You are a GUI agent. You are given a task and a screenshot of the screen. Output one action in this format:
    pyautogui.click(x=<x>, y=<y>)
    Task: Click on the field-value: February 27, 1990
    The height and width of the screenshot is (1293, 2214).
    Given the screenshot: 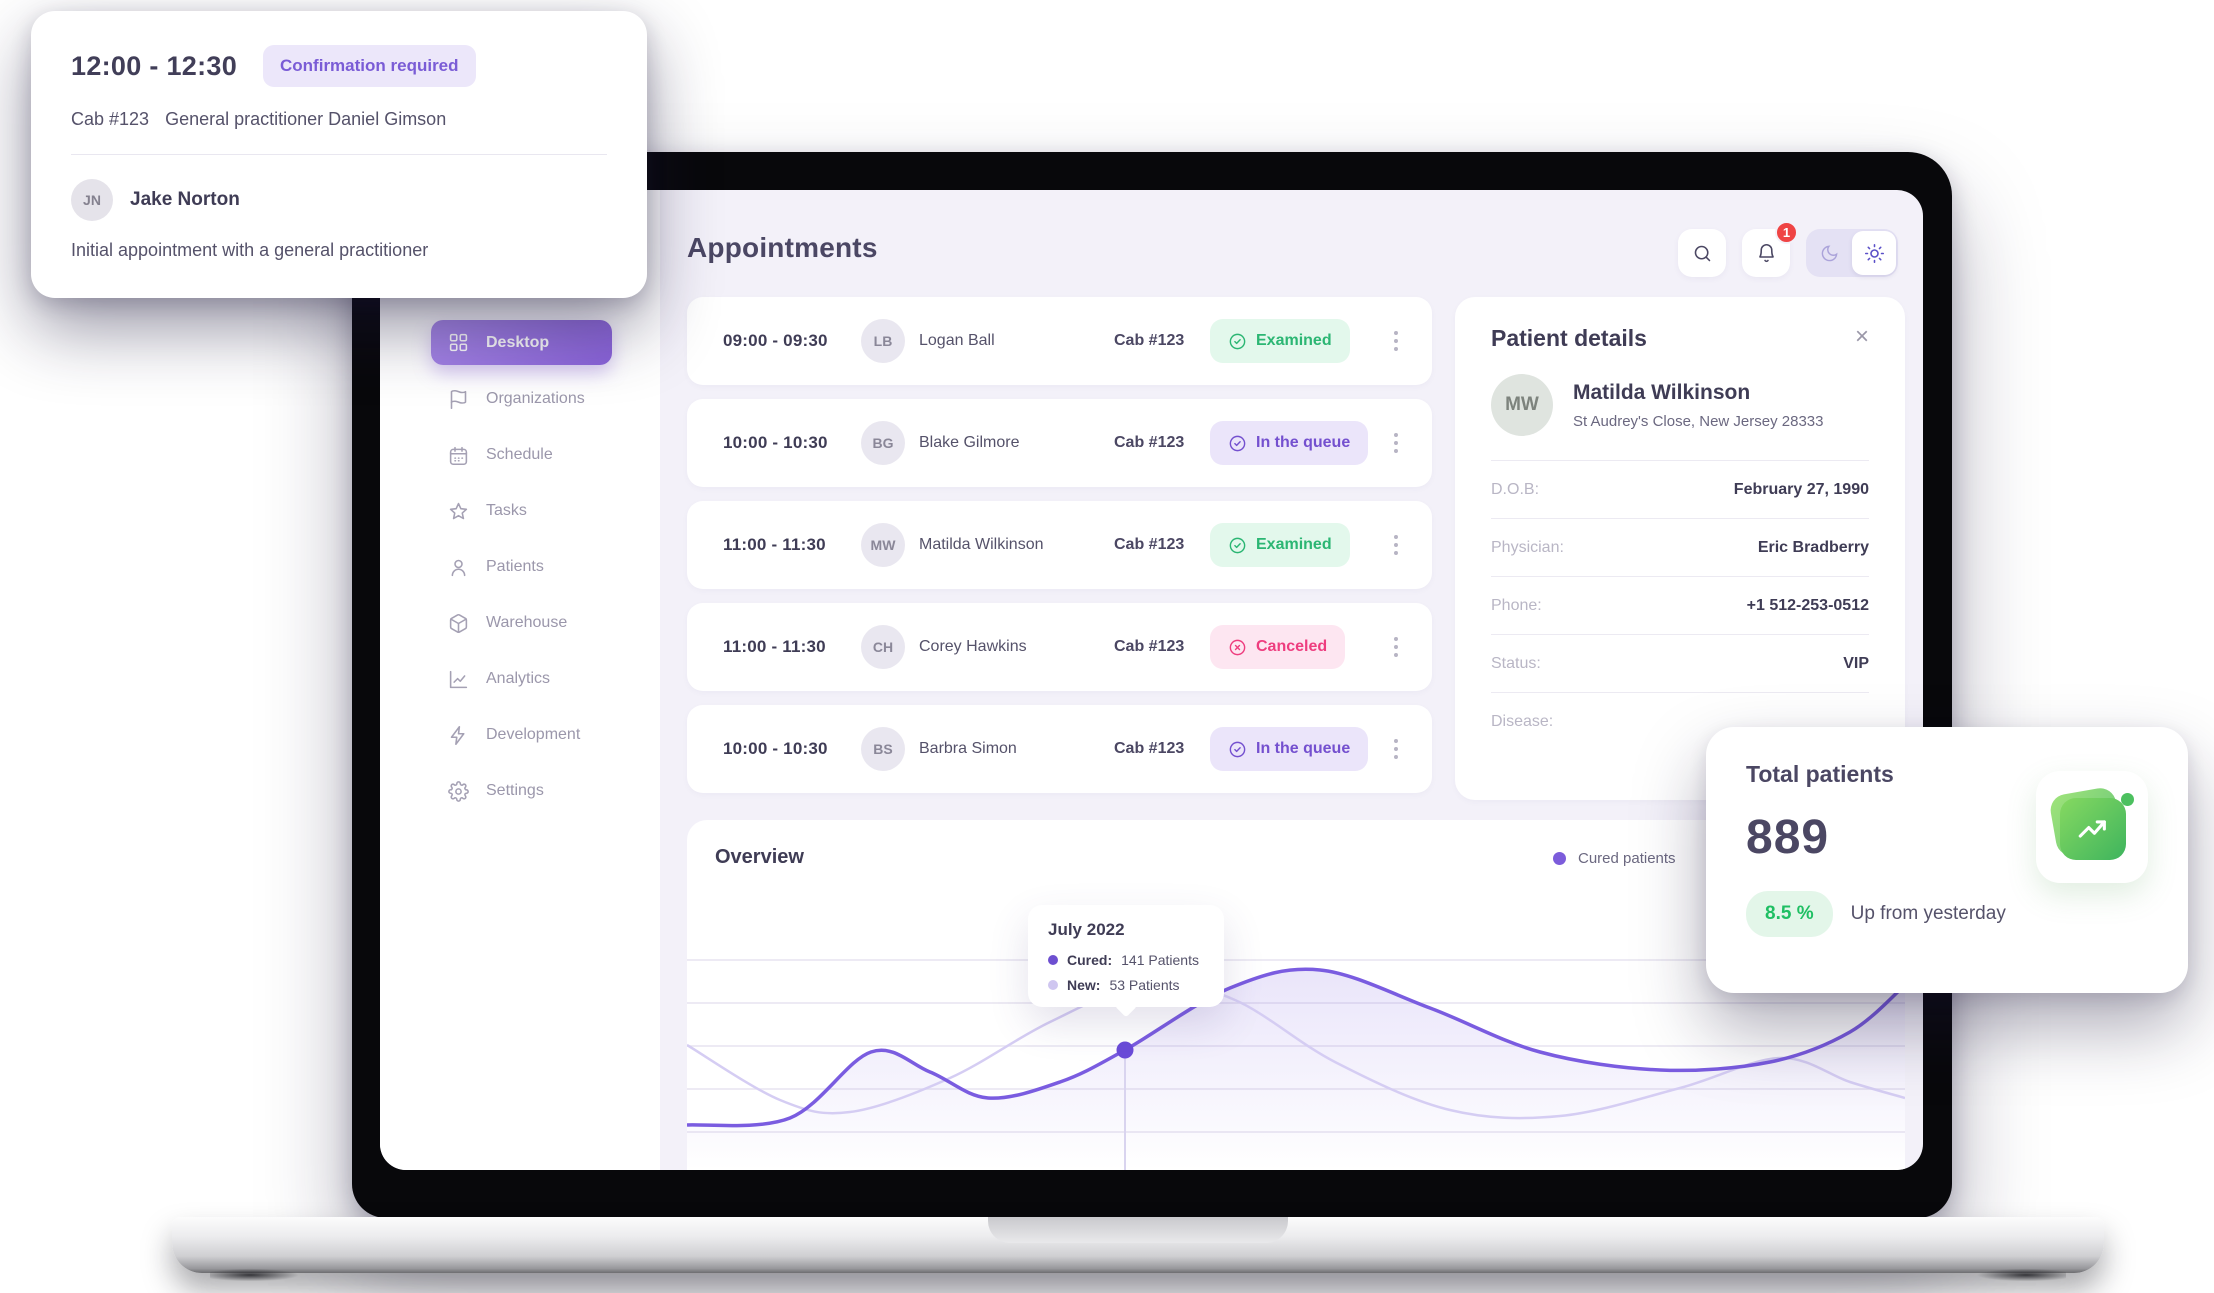 What is the action you would take?
    pyautogui.click(x=1801, y=489)
    